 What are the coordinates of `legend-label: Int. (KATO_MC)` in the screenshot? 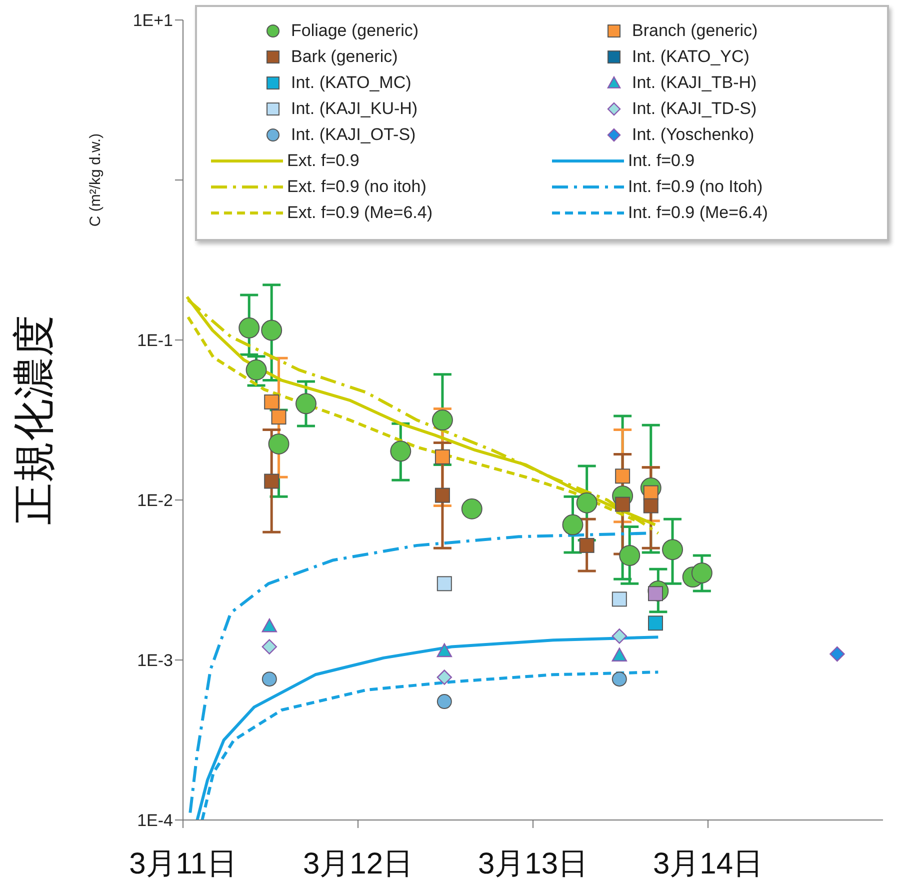 It's located at (351, 83).